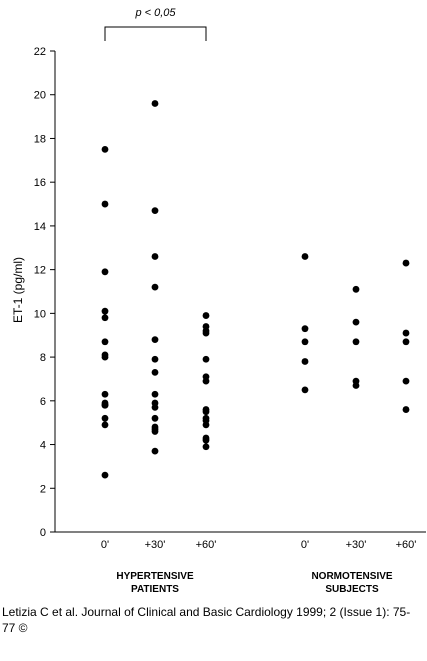 The image size is (427, 661). What do you see at coordinates (43, 446) in the screenshot?
I see `y-tick-label: 4` at bounding box center [43, 446].